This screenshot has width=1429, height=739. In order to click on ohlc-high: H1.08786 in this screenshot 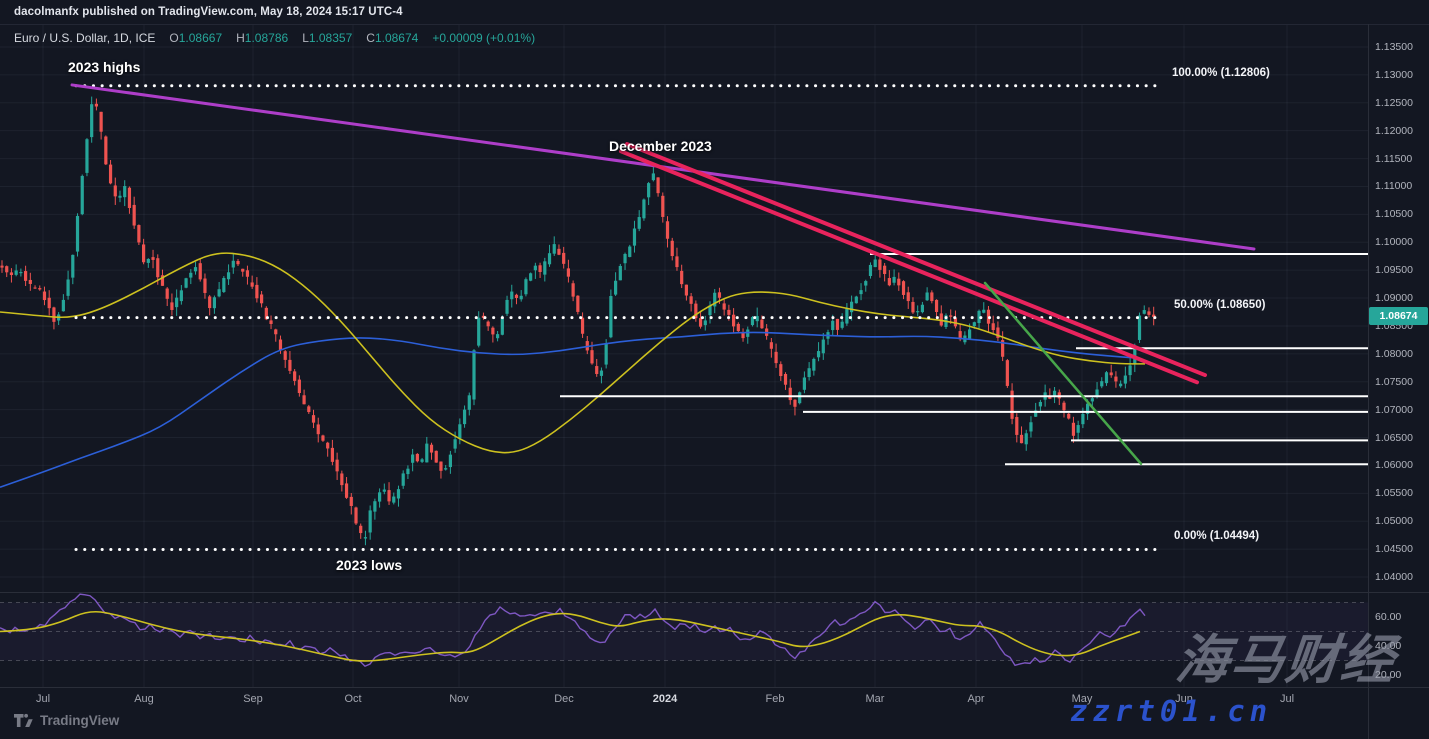, I will do `click(262, 38)`.